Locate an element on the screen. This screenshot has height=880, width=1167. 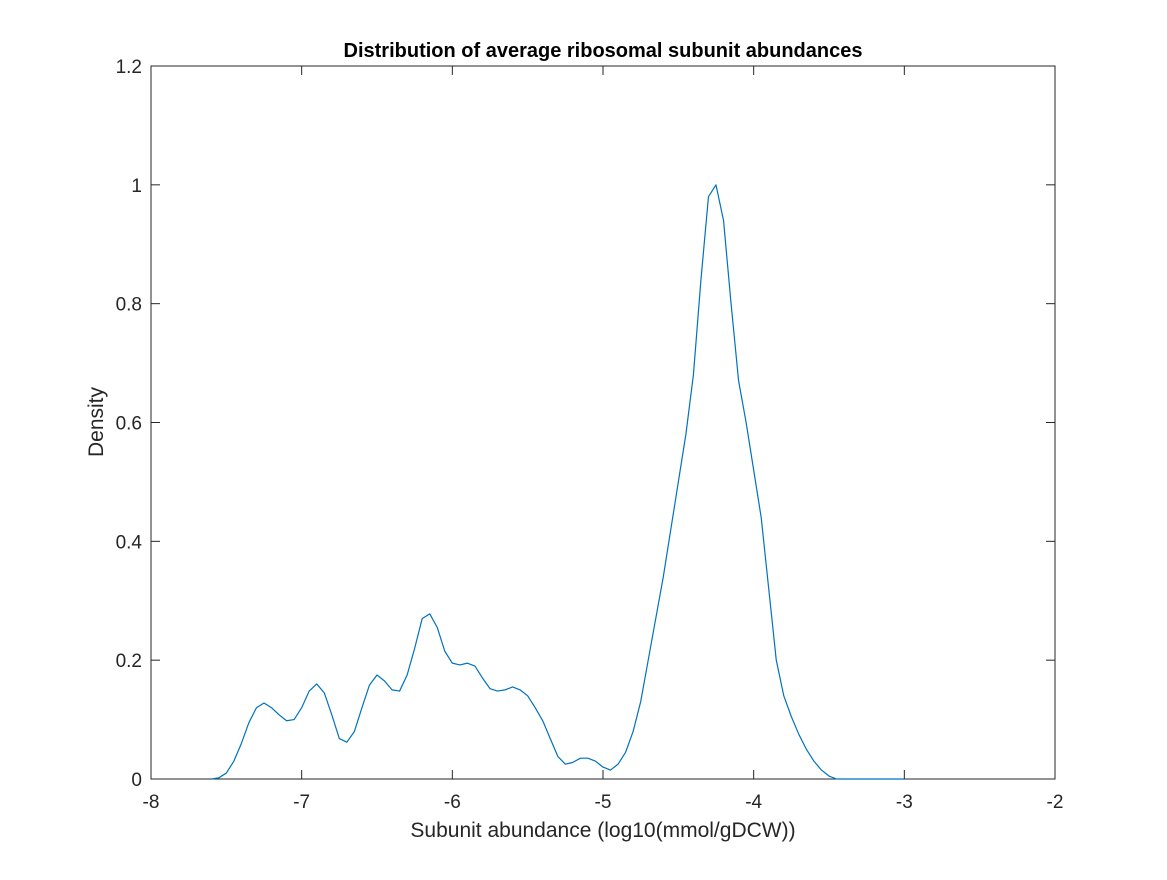
x-tick-label: -5 is located at coordinates (603, 802).